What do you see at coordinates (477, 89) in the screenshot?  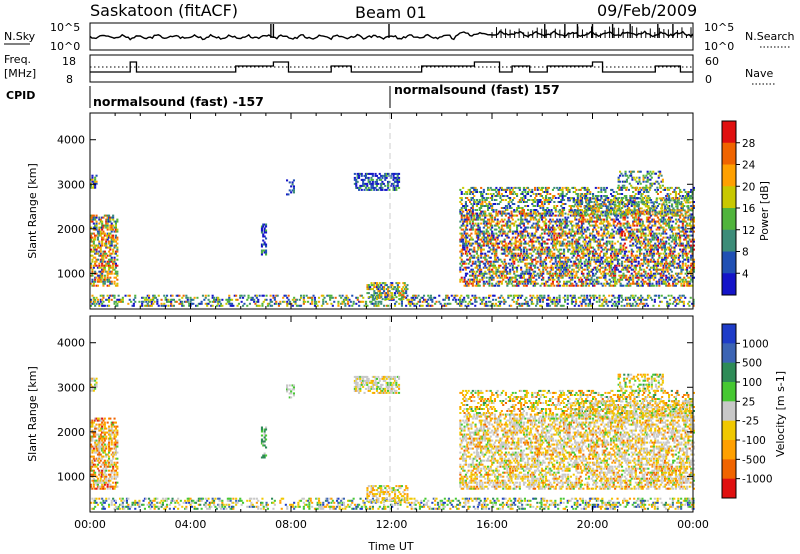 I see `cpid-right-text: normalsound (fast) 157` at bounding box center [477, 89].